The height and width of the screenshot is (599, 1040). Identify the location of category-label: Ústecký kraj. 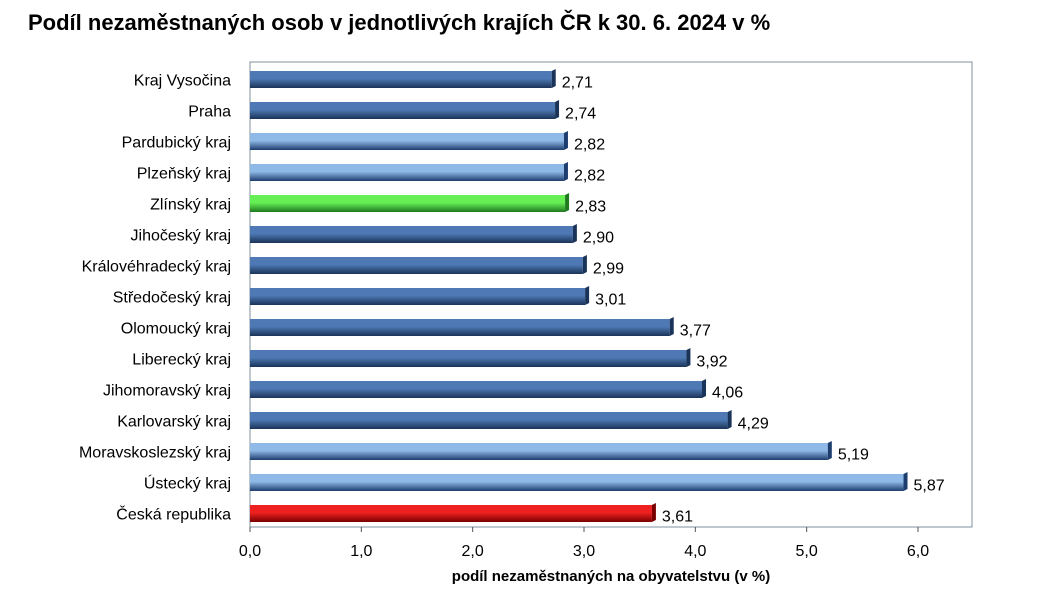
(187, 483).